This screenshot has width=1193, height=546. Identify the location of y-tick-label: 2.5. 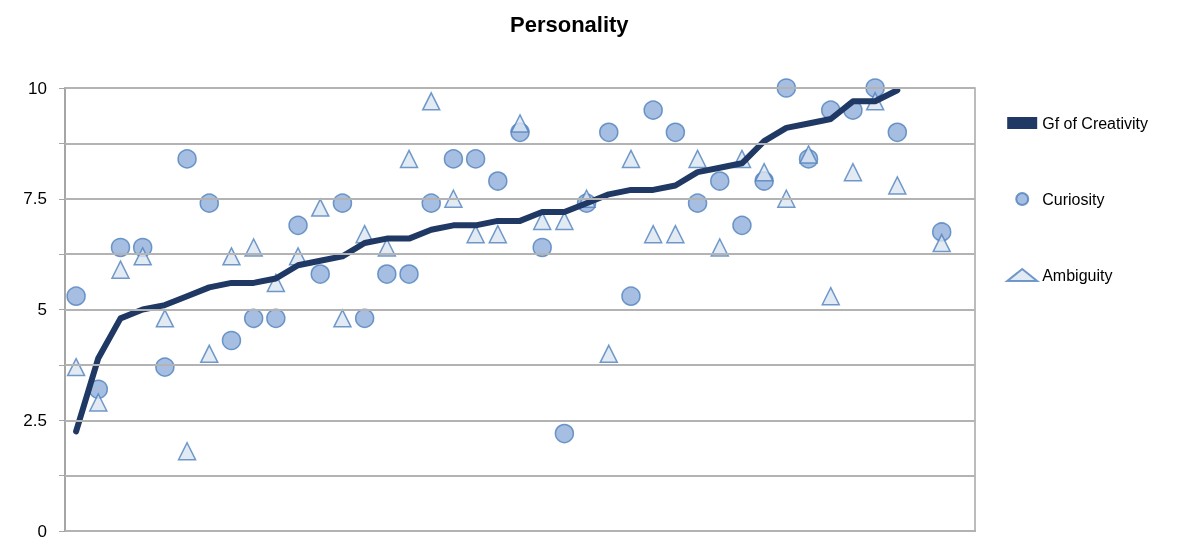
(35, 420).